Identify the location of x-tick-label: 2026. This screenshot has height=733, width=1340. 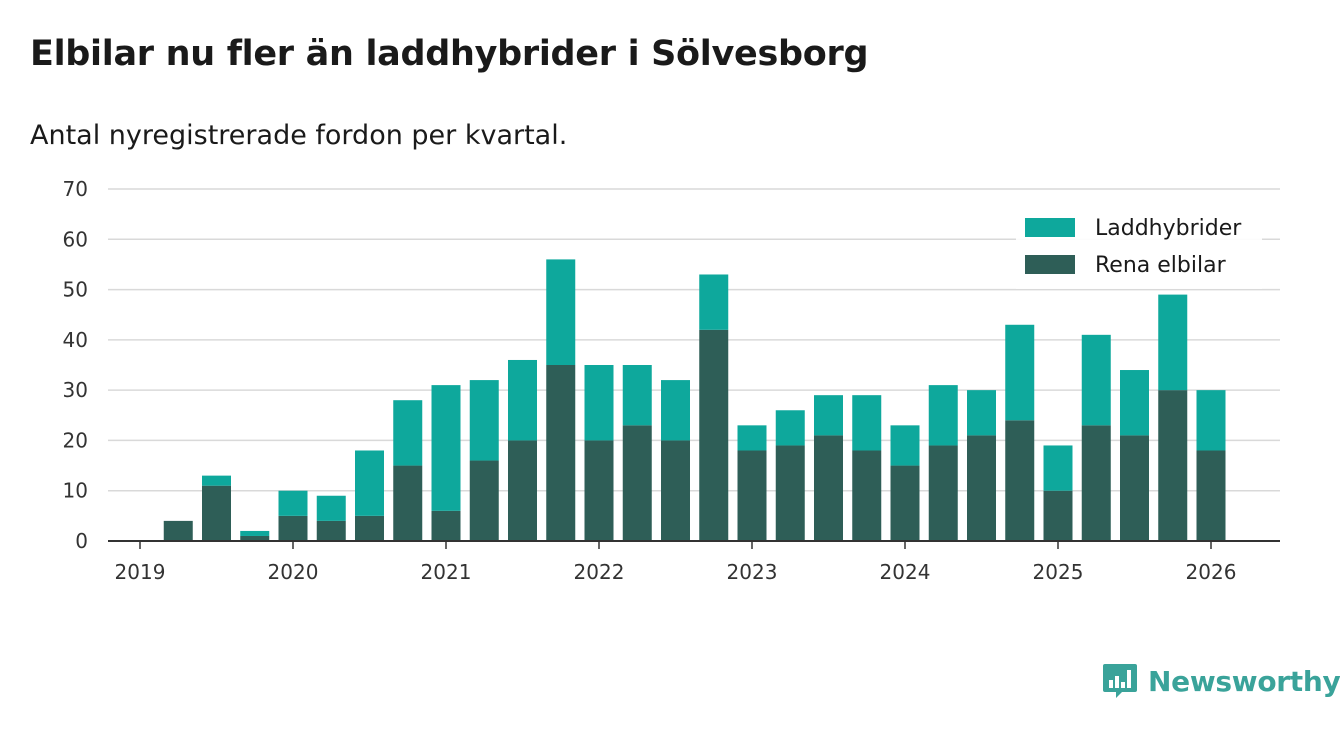
(1211, 572).